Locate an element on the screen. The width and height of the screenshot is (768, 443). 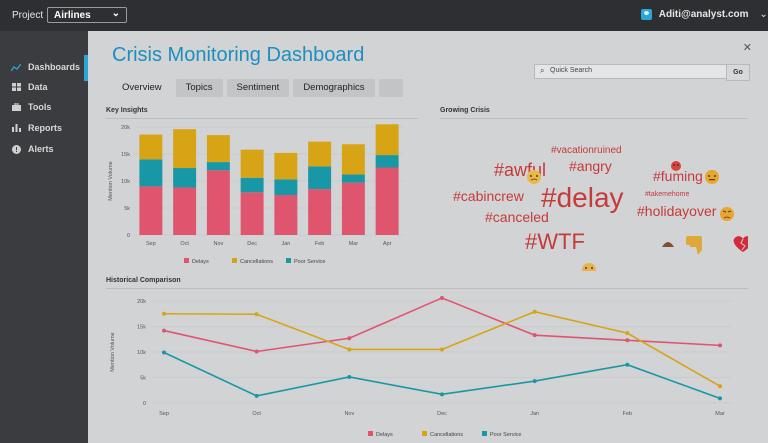
growing-crisis-title: Growing Crisis is located at coordinates (465, 110).